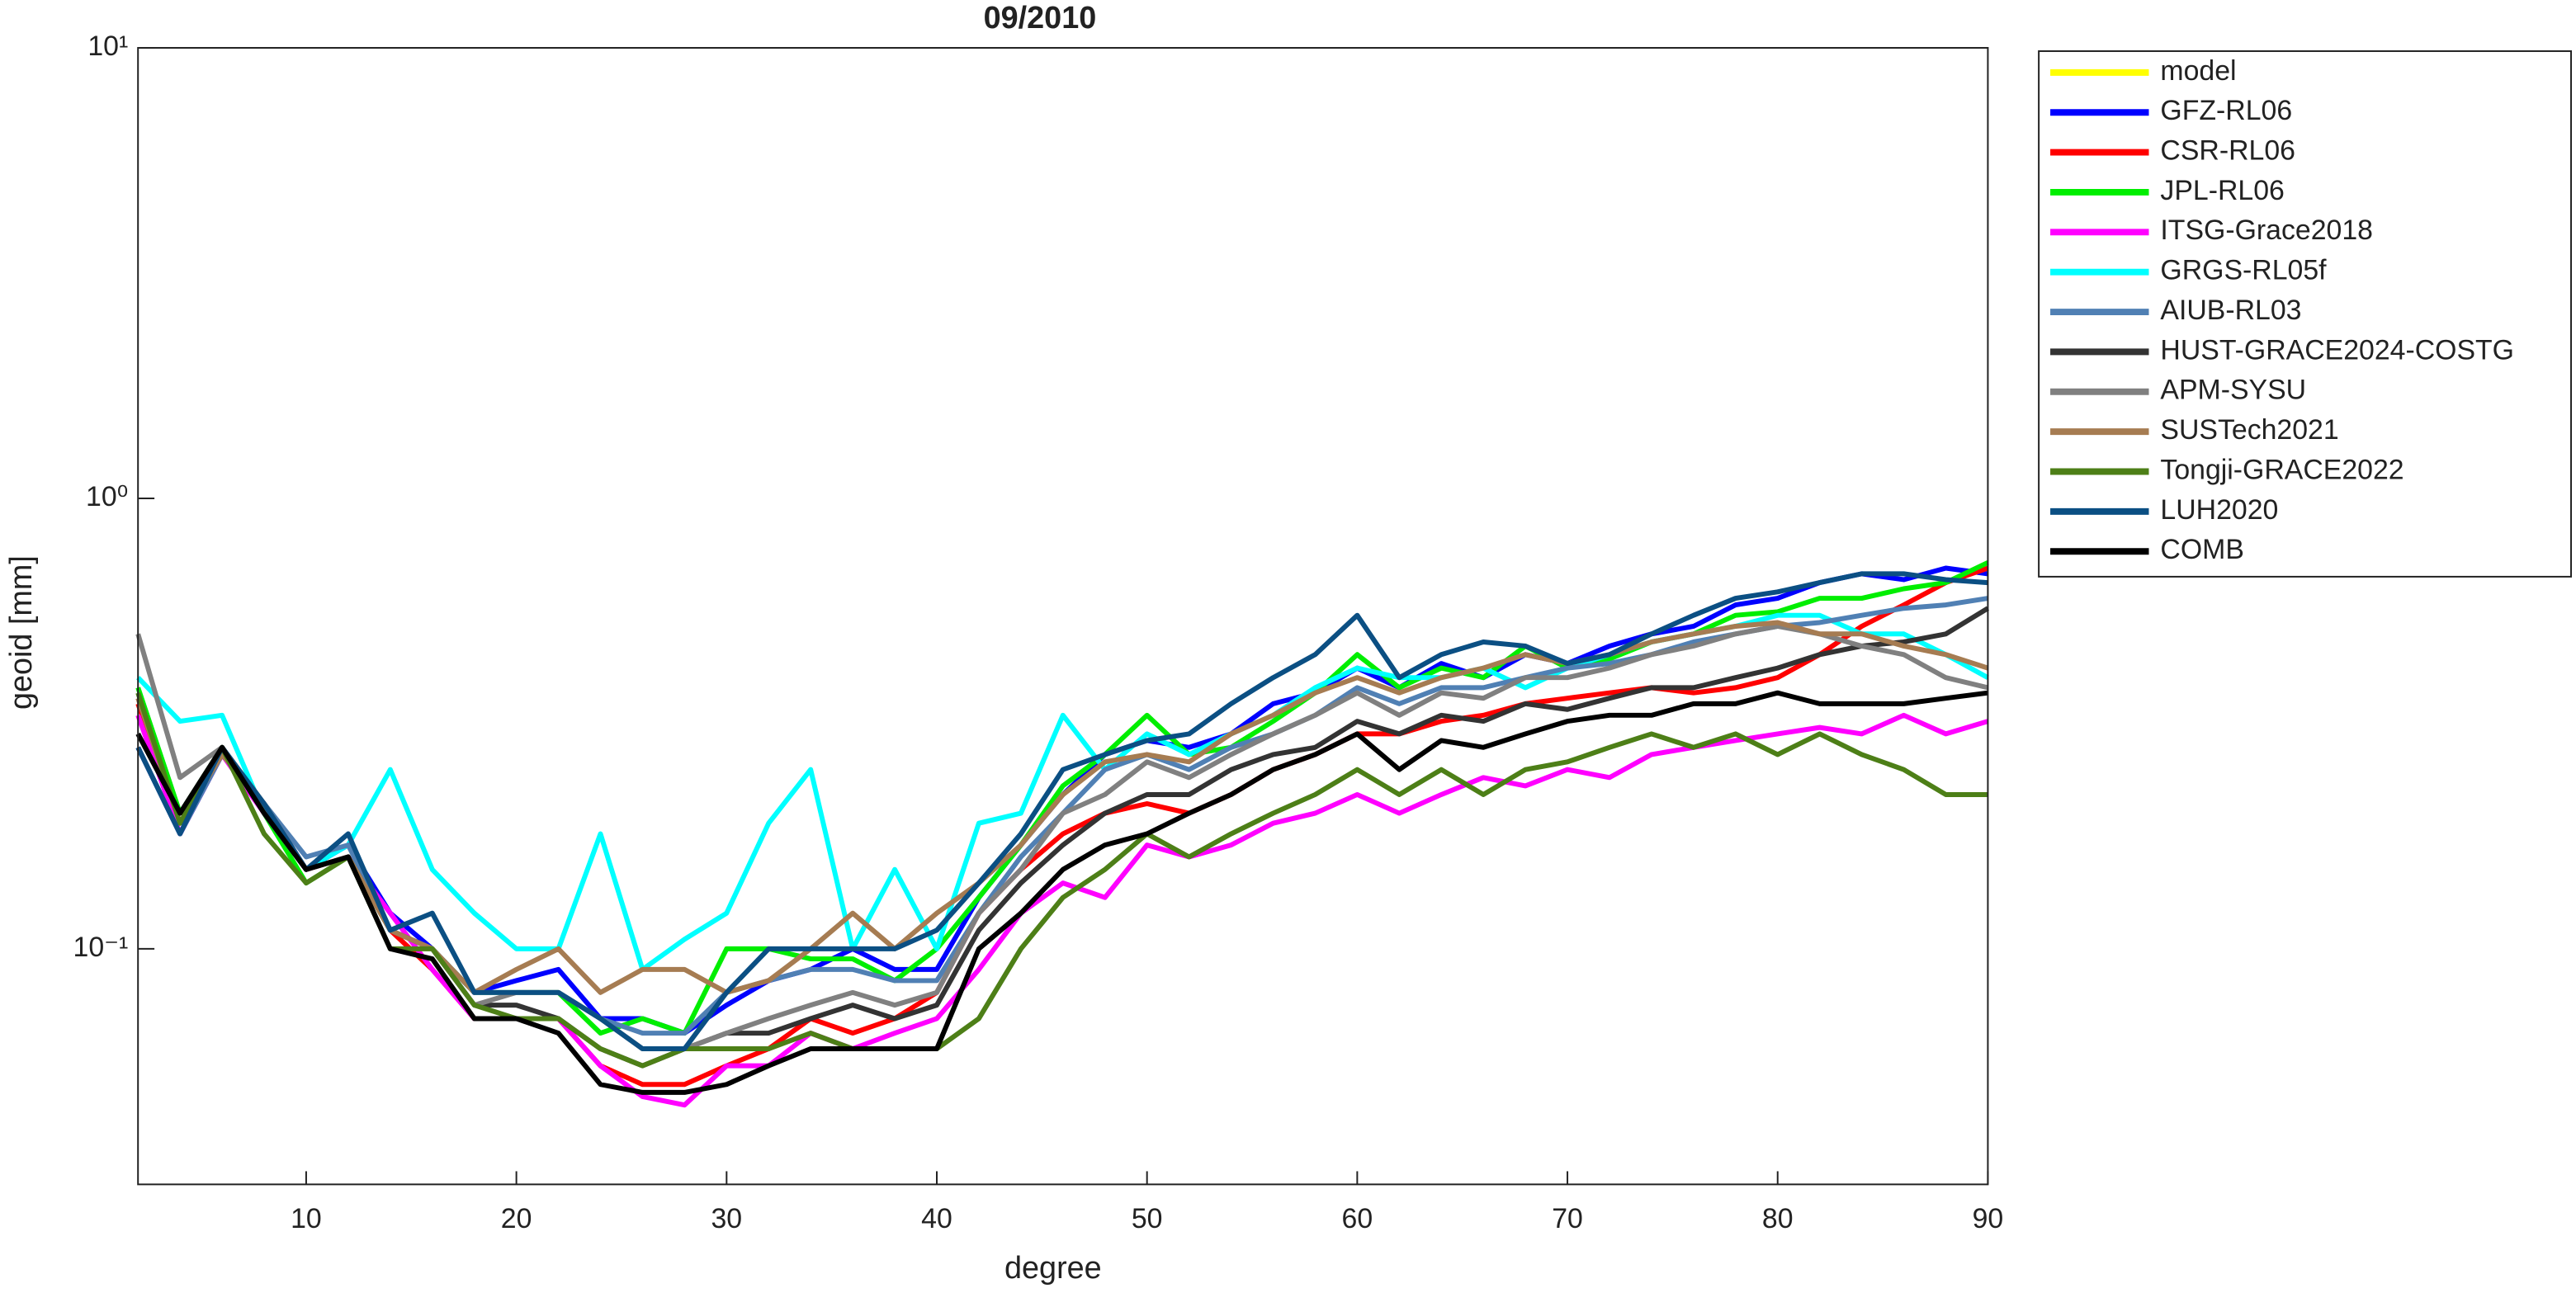  Describe the element at coordinates (2226, 110) in the screenshot. I see `legend-label: GFZ-RL06` at that location.